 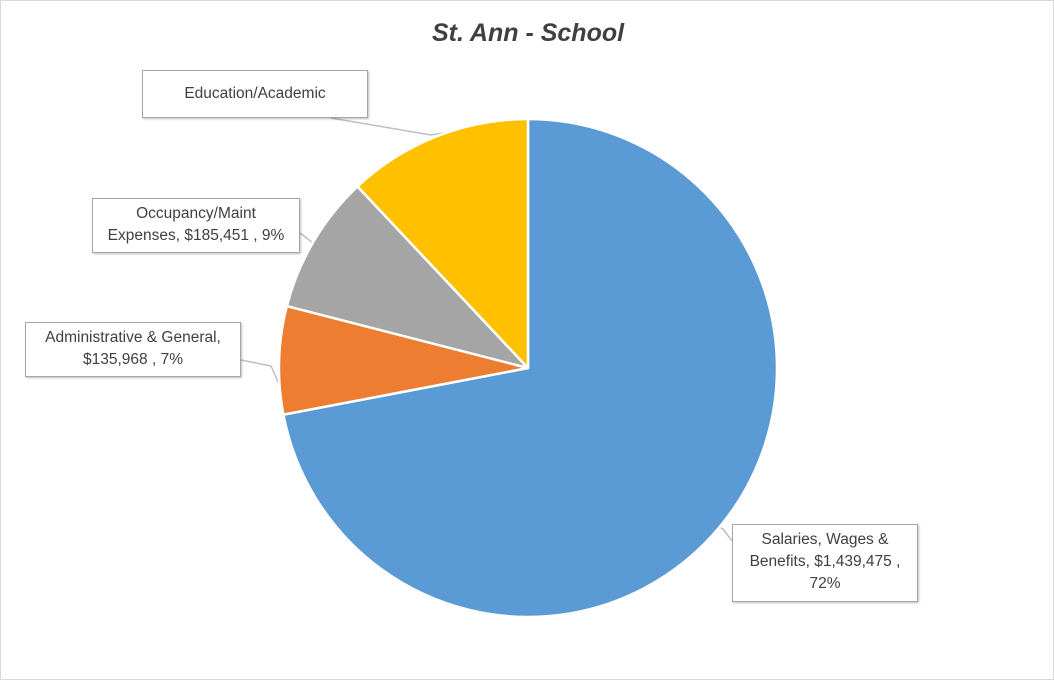 What do you see at coordinates (528, 33) in the screenshot?
I see `chart-title: St. Ann - School` at bounding box center [528, 33].